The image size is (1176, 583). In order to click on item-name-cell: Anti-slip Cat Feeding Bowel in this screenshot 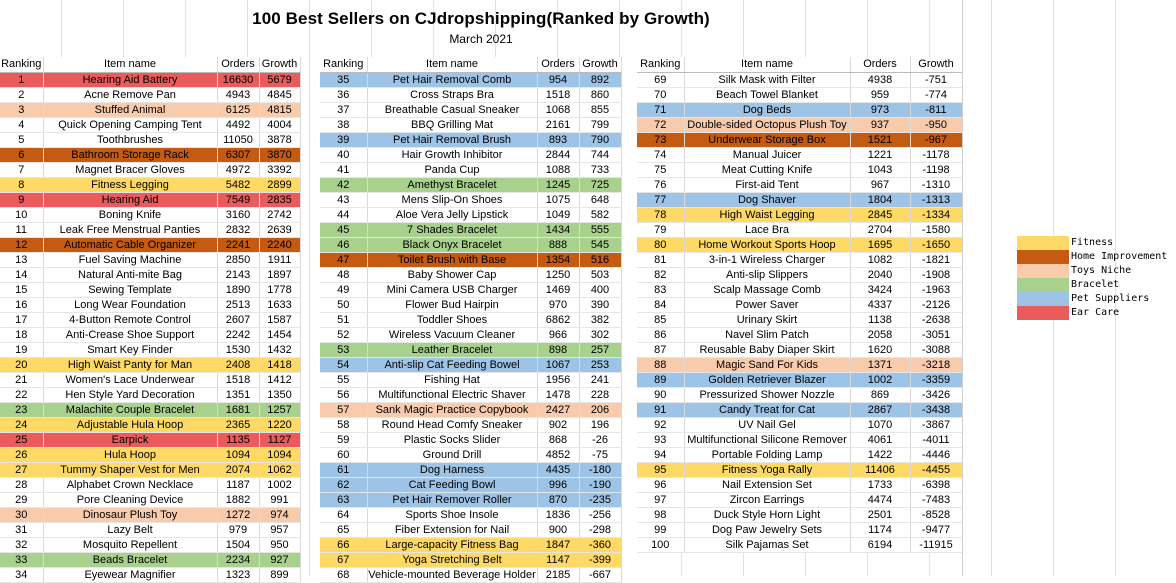, I will do `click(452, 365)`.